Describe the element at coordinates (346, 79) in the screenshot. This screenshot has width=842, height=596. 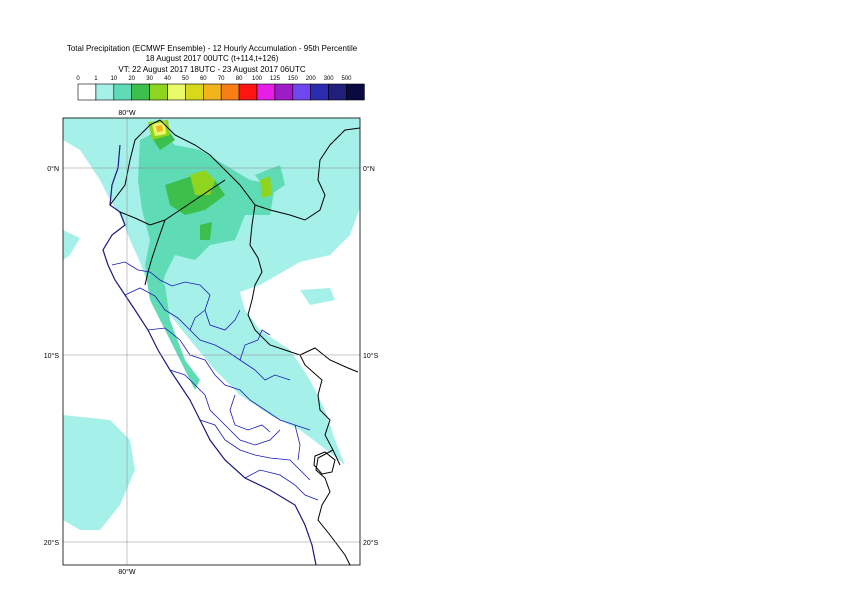
I see `legend-threshold-label: 500` at that location.